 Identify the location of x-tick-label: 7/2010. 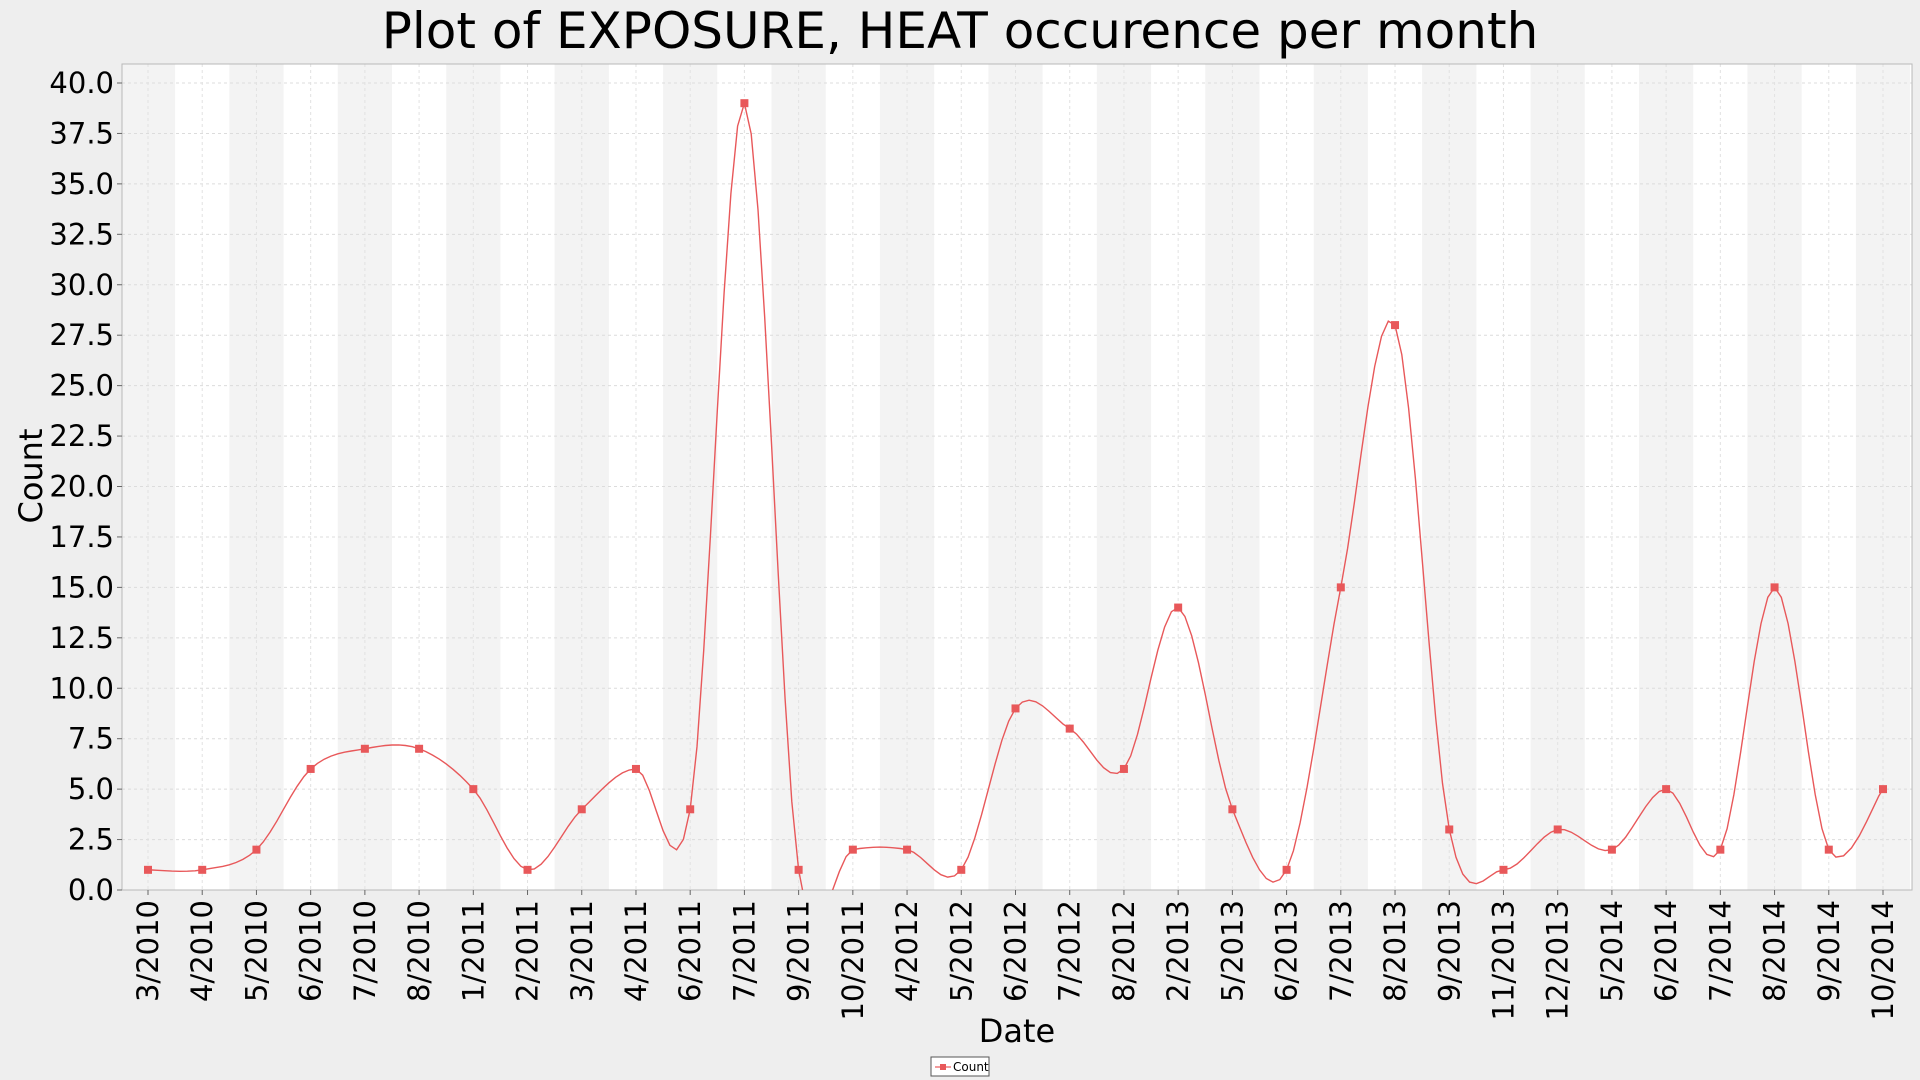
(365, 951).